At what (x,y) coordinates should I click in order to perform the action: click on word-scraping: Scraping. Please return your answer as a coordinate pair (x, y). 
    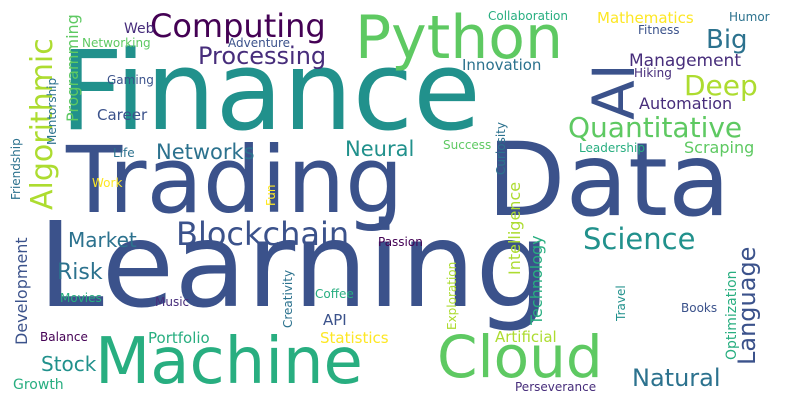
    Looking at the image, I should click on (719, 147).